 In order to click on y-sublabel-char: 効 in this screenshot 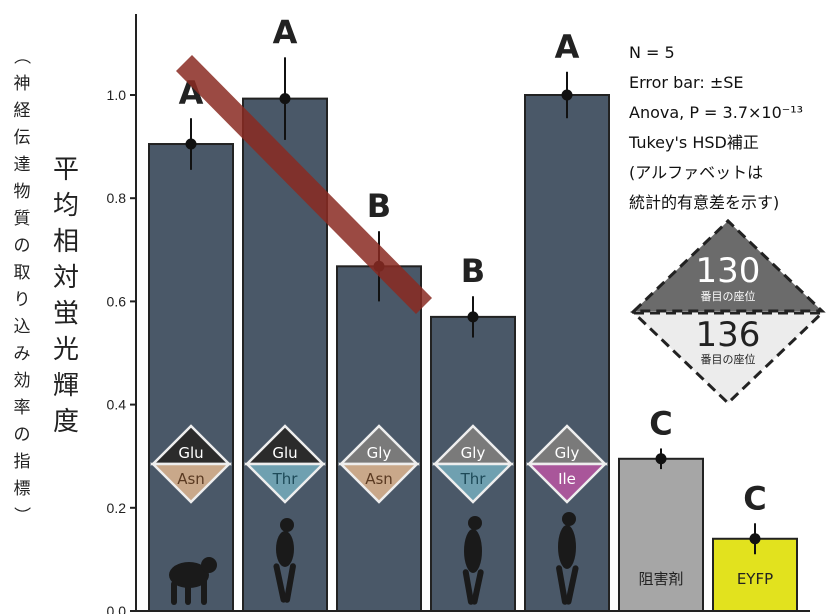, I will do `click(22, 381)`.